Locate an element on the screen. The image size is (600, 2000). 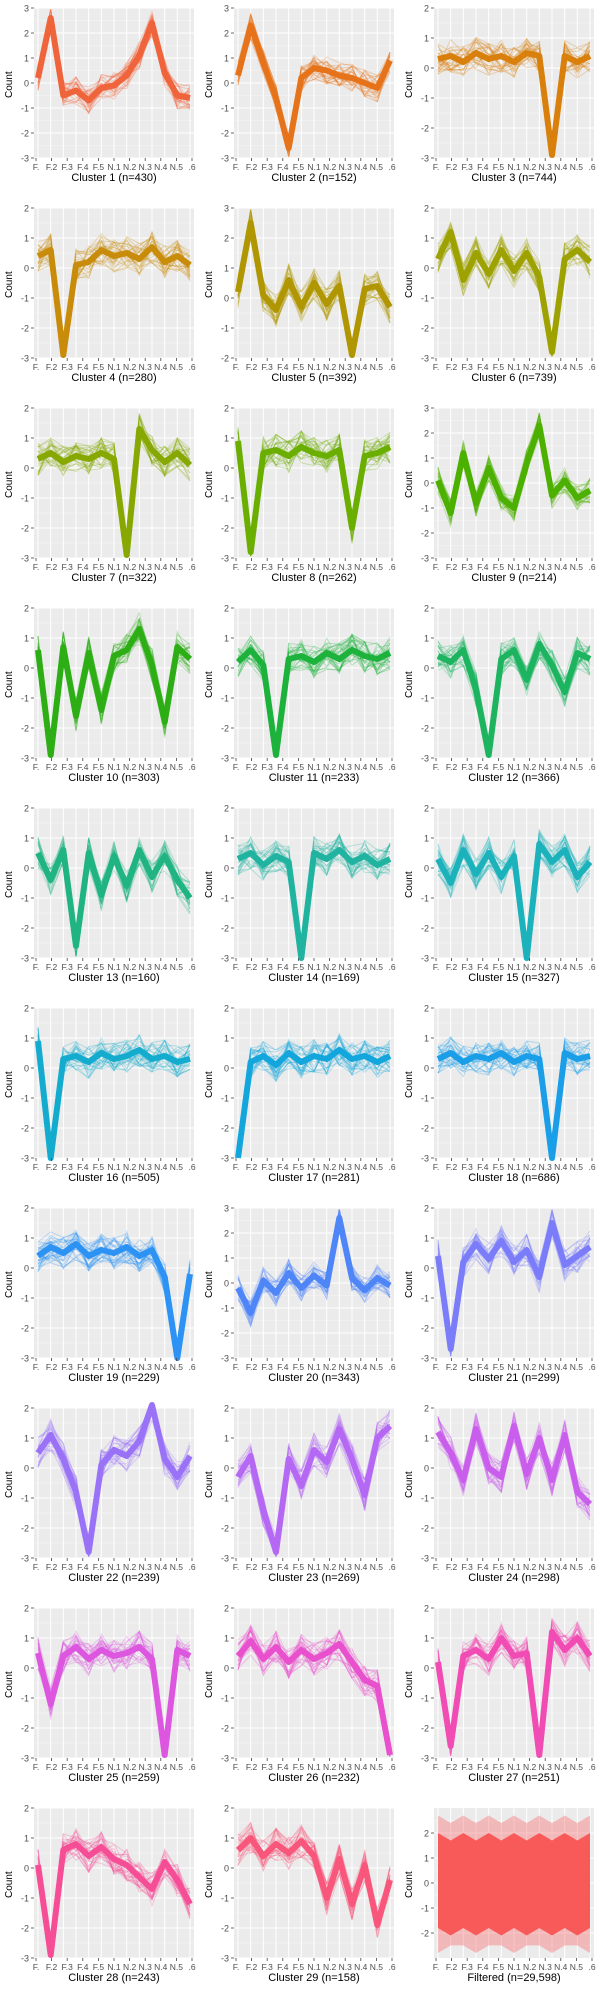
cluster-title: Cluster 1 (n=430) is located at coordinates (114, 178).